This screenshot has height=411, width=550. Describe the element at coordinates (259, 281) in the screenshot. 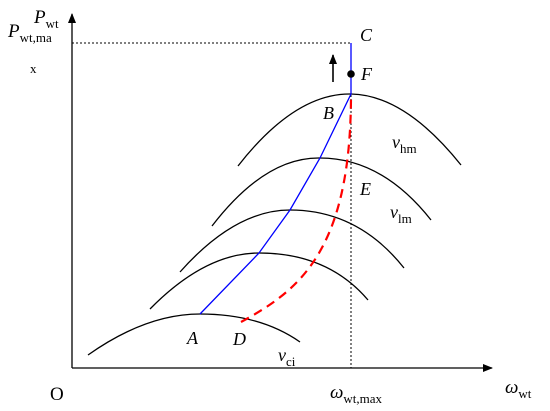

I see `curve-lower-mid` at that location.